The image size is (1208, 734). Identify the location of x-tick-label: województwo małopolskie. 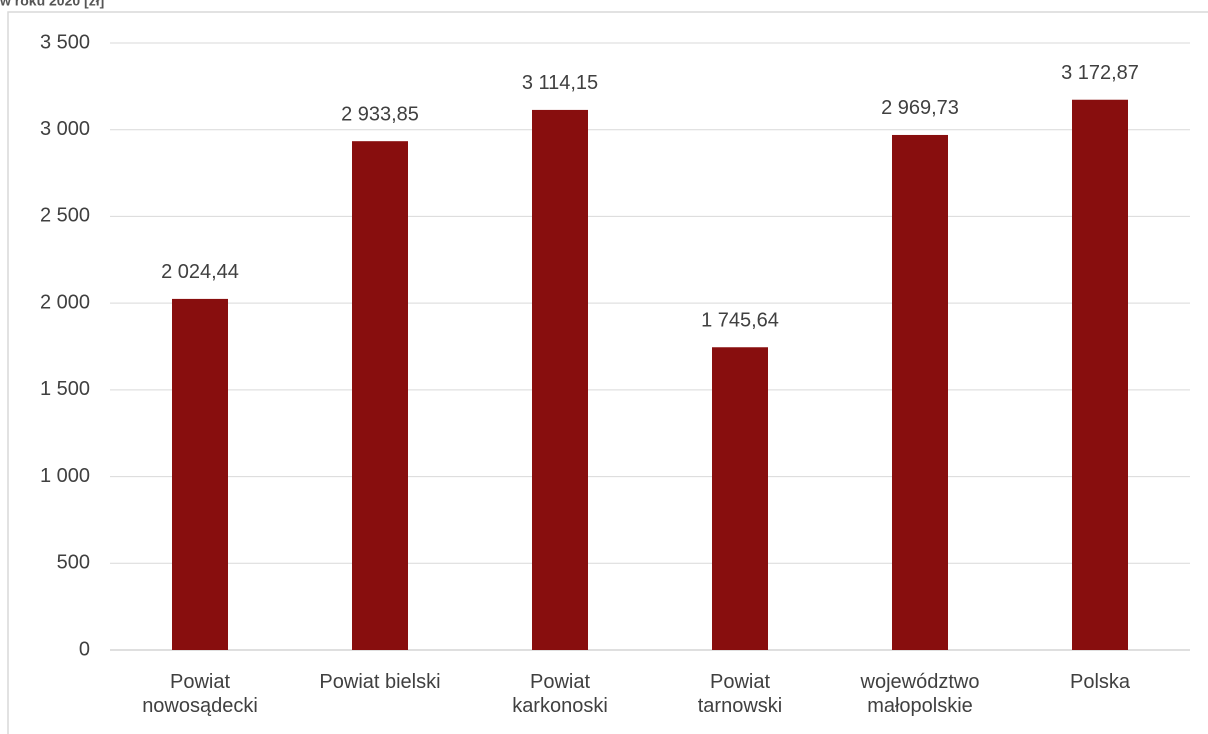
(920, 694).